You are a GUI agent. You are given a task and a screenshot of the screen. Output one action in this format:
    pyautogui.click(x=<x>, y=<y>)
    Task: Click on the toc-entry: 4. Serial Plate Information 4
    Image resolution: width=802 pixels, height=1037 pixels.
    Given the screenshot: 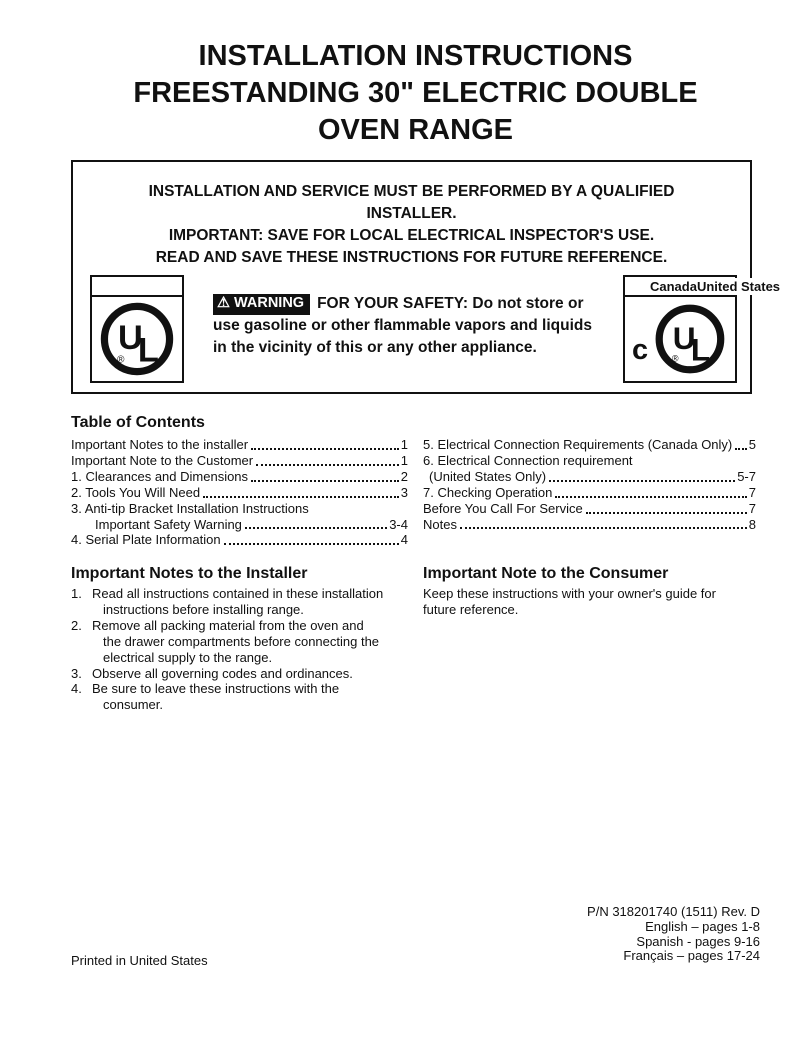 What is the action you would take?
    pyautogui.click(x=239, y=540)
    